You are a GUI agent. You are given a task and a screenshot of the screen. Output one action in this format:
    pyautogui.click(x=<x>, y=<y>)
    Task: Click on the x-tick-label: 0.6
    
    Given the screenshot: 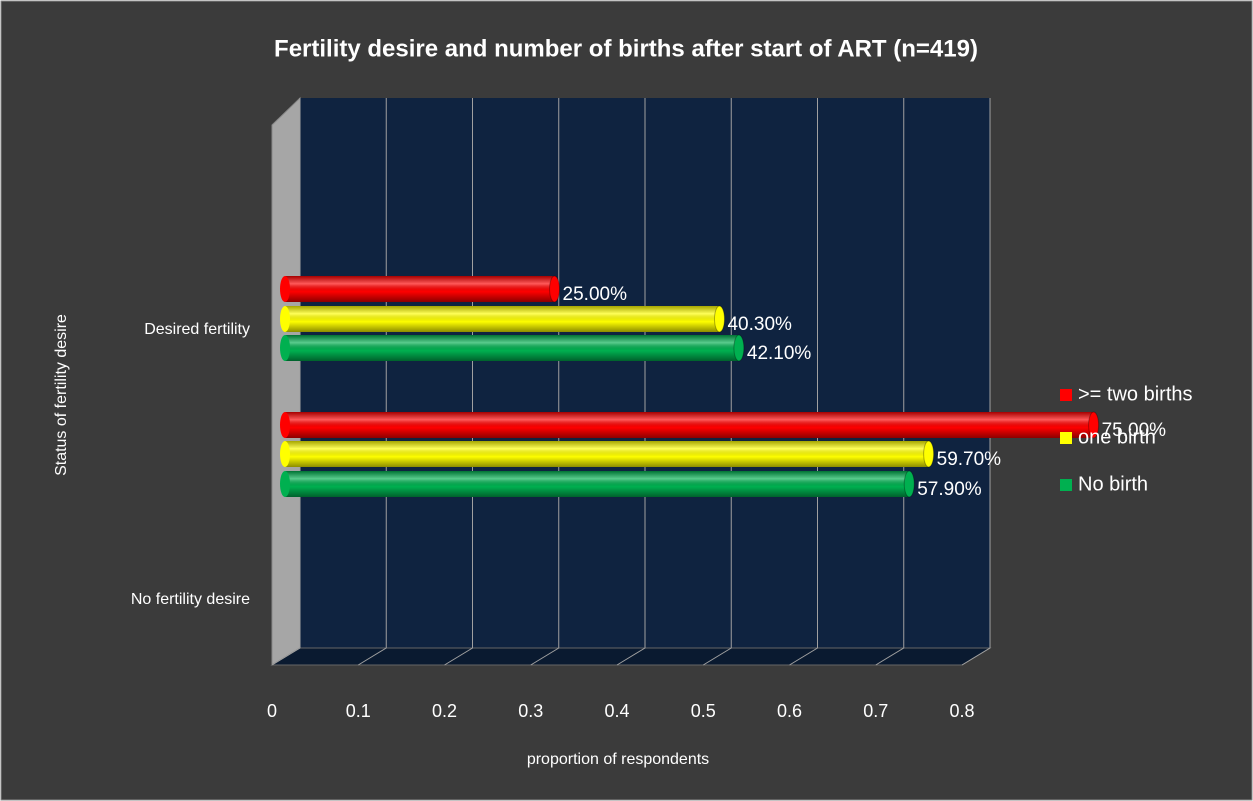 What is the action you would take?
    pyautogui.click(x=789, y=711)
    